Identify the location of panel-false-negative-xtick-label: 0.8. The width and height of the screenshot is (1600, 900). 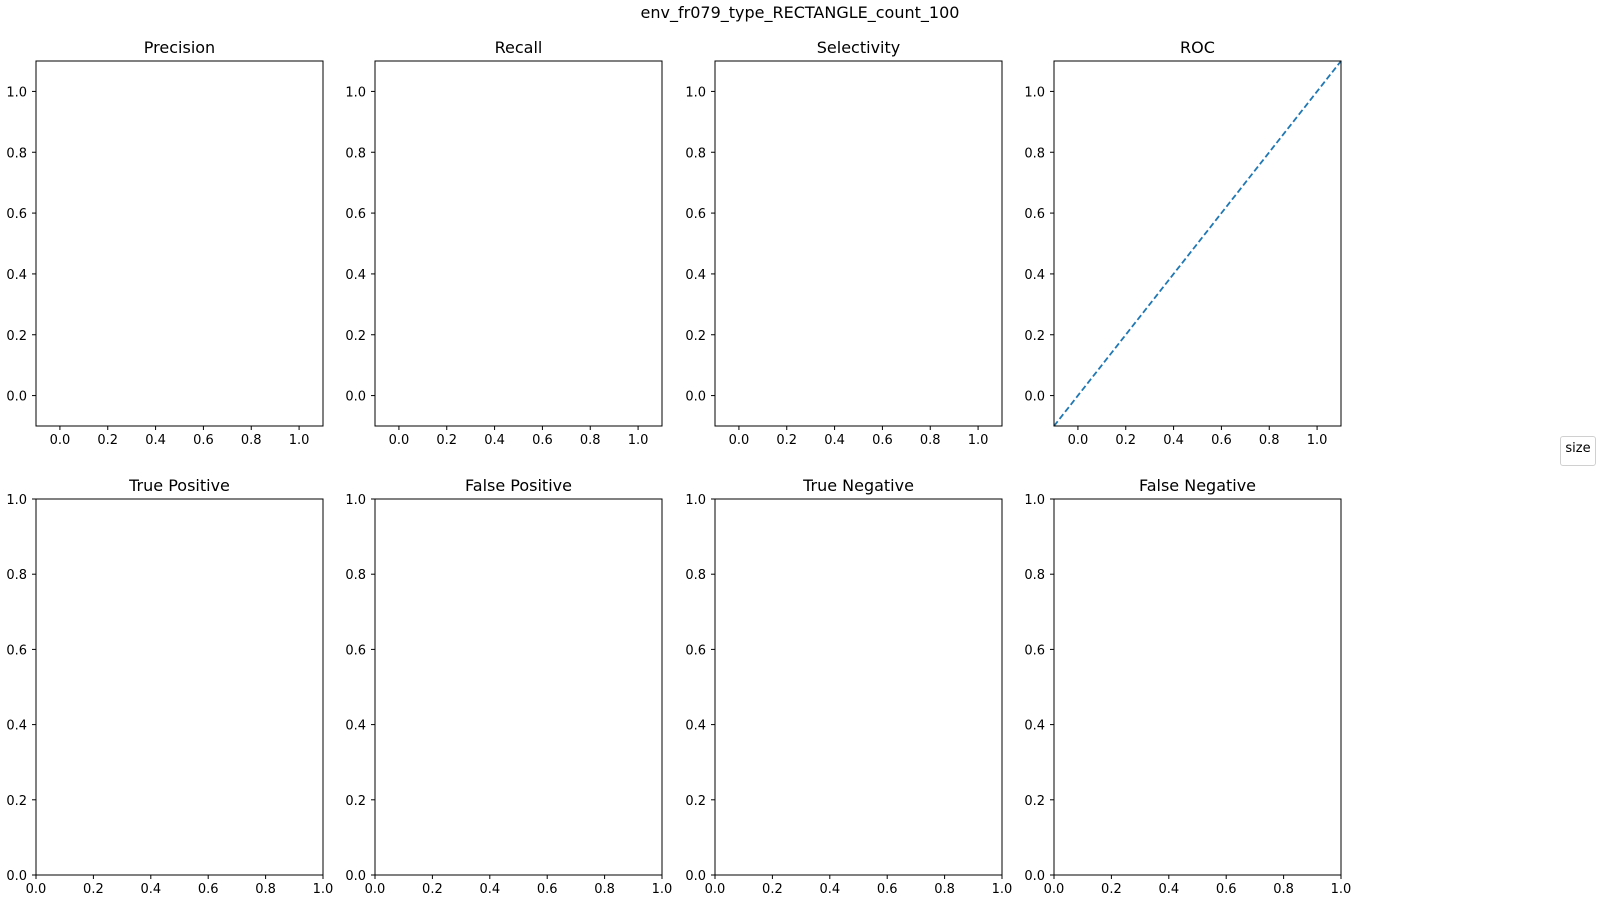
(1283, 889).